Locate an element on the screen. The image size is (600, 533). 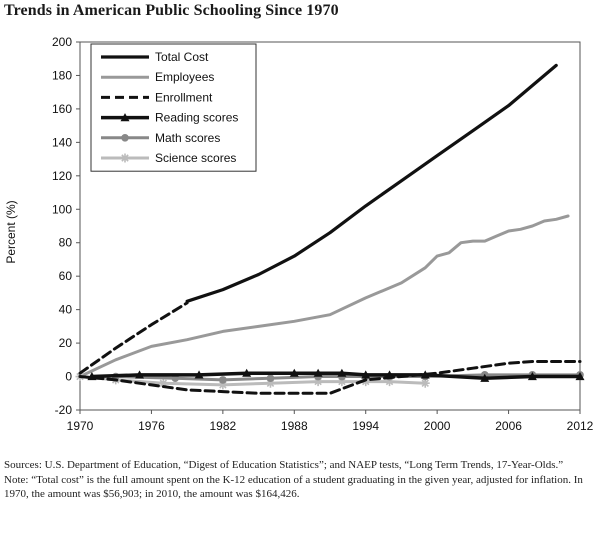
x-tick-label: 1982 is located at coordinates (223, 426).